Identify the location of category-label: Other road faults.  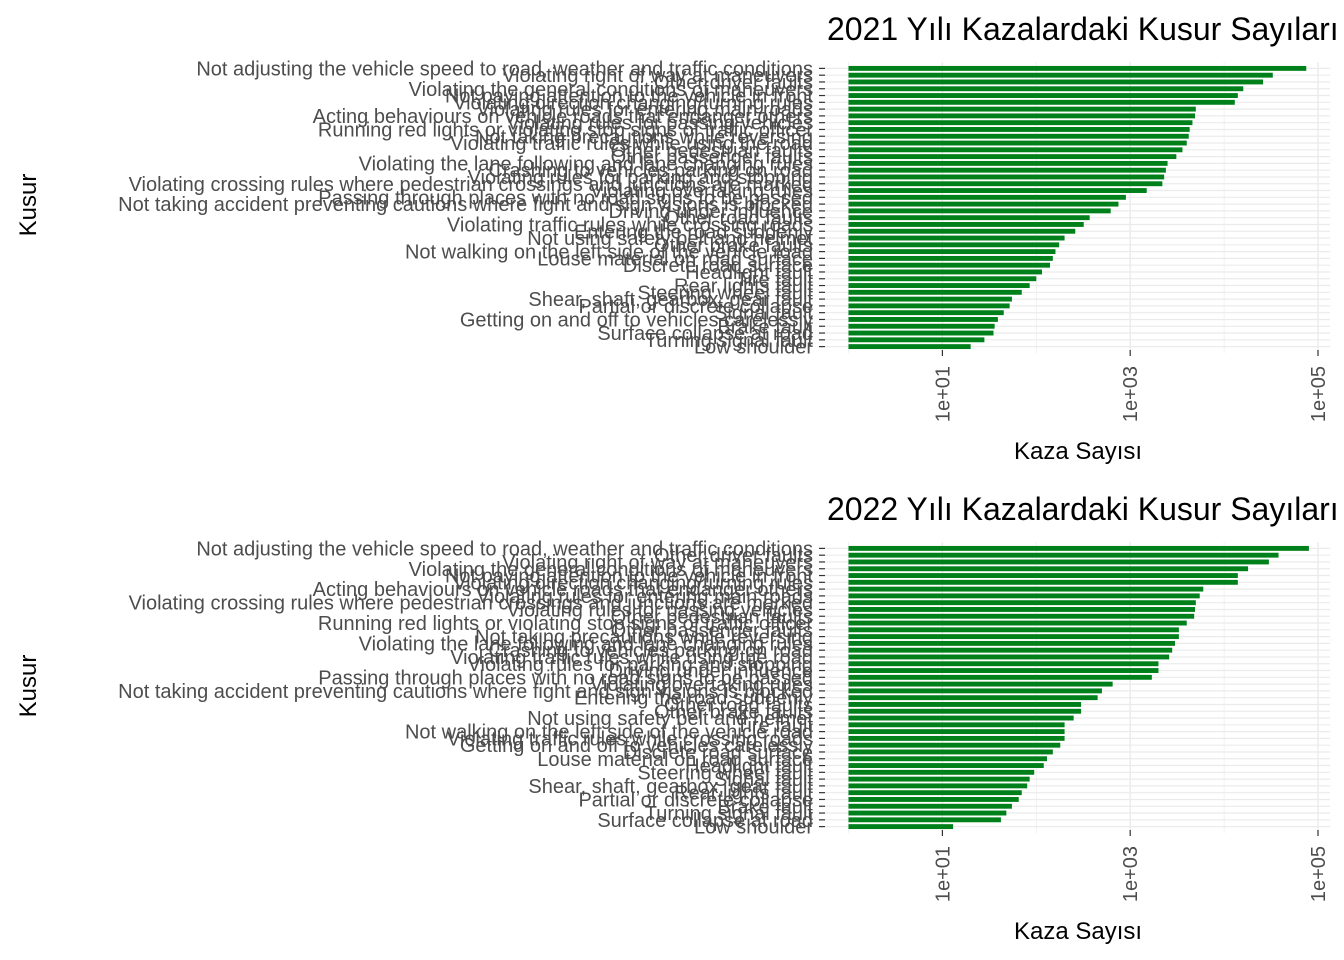
(738, 705).